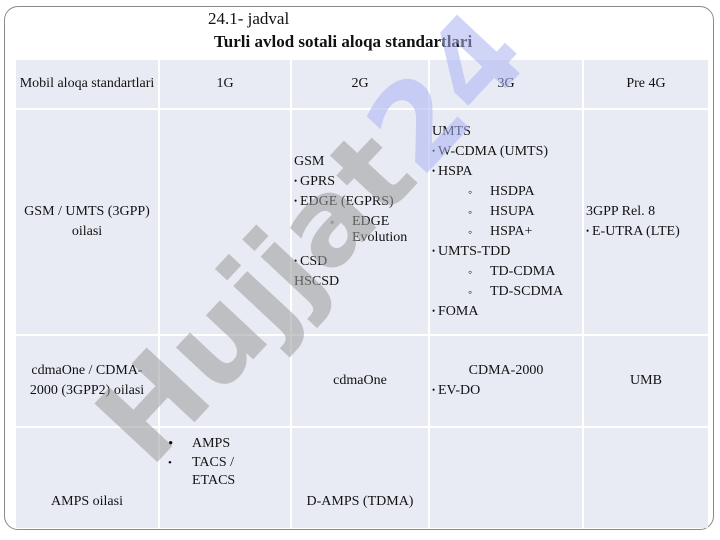  Describe the element at coordinates (343, 41) in the screenshot. I see `table-title: Turli avlod sotali aloqa standartlari` at that location.